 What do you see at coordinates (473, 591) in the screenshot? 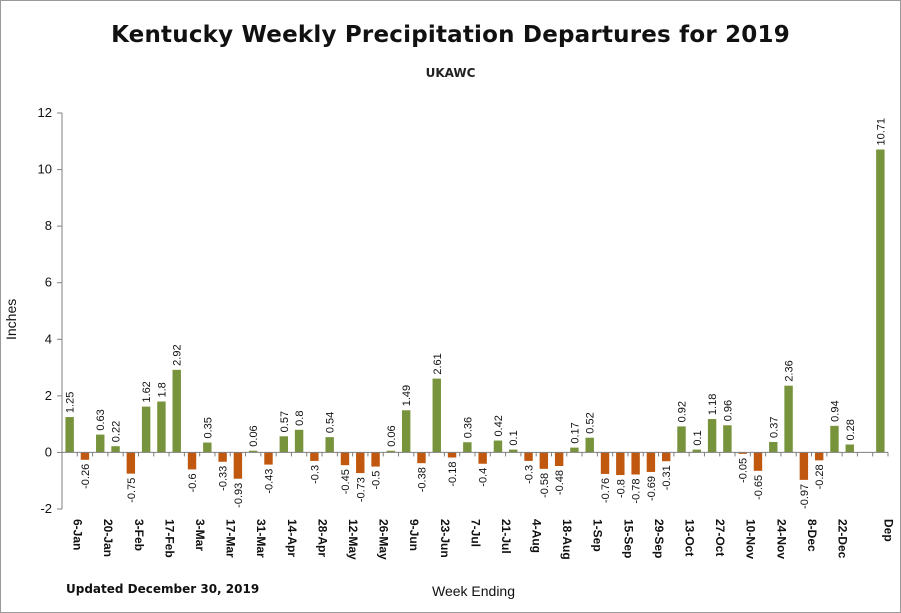
I see `x-axis-label: Week Ending` at bounding box center [473, 591].